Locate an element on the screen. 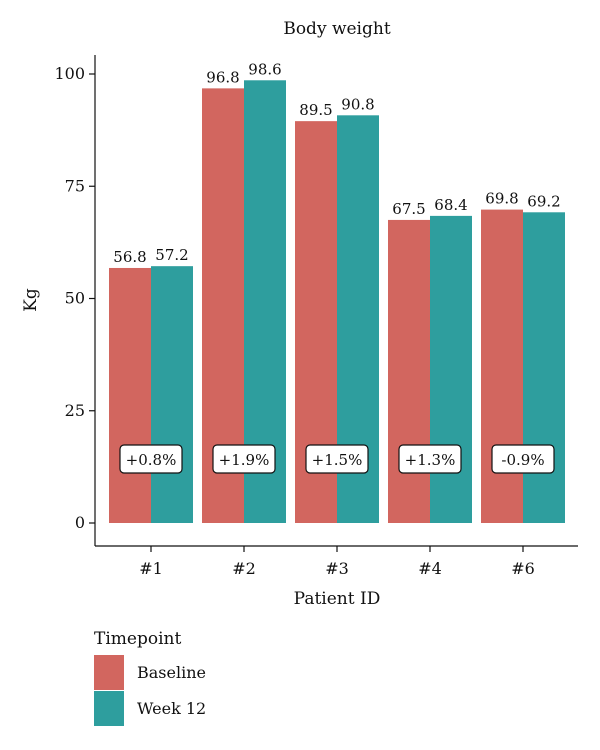  legend-title: Timepoint is located at coordinates (137, 639).